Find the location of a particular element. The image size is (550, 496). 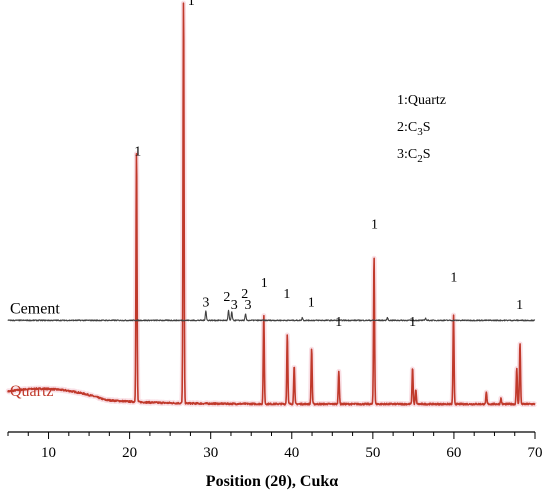

x-tick-label: 30 is located at coordinates (210, 453).